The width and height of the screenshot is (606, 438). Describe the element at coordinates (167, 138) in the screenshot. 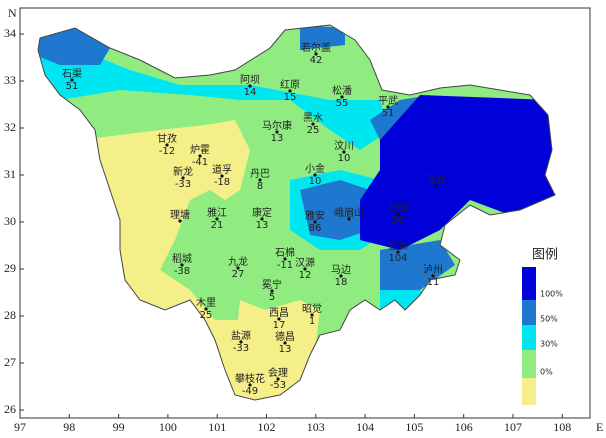

I see `station-name: 甘孜` at that location.